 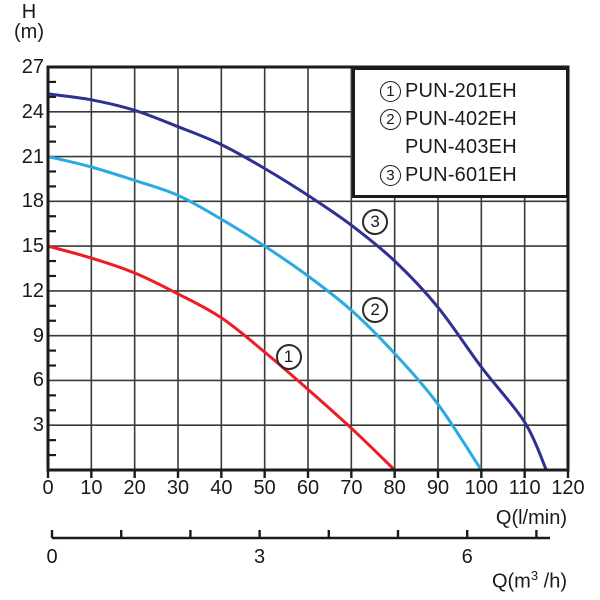 I want to click on x-tick-label: 110, so click(x=524, y=488).